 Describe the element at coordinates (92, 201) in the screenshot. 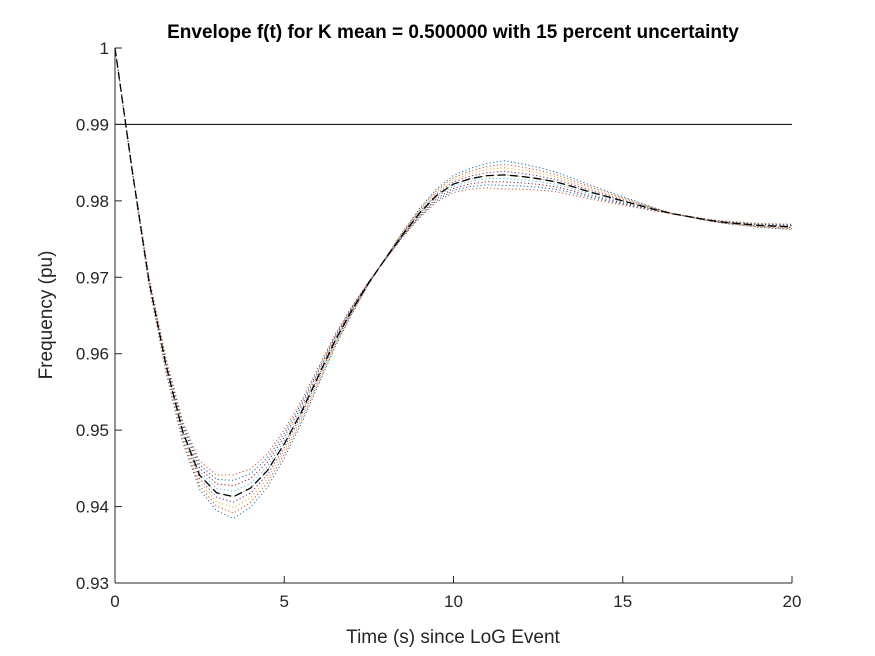

I see `y-tick-label: 0.98` at that location.